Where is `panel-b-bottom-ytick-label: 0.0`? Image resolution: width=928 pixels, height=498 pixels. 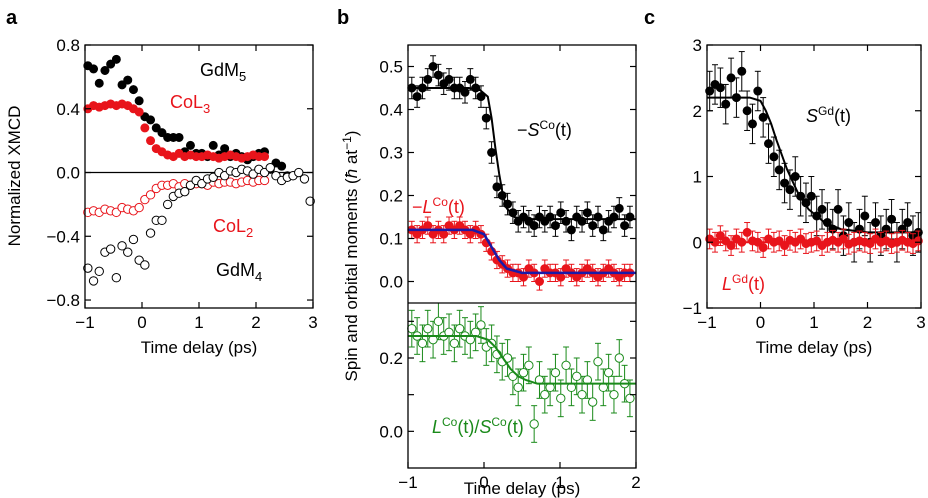
panel-b-bottom-ytick-label: 0.0 is located at coordinates (391, 431).